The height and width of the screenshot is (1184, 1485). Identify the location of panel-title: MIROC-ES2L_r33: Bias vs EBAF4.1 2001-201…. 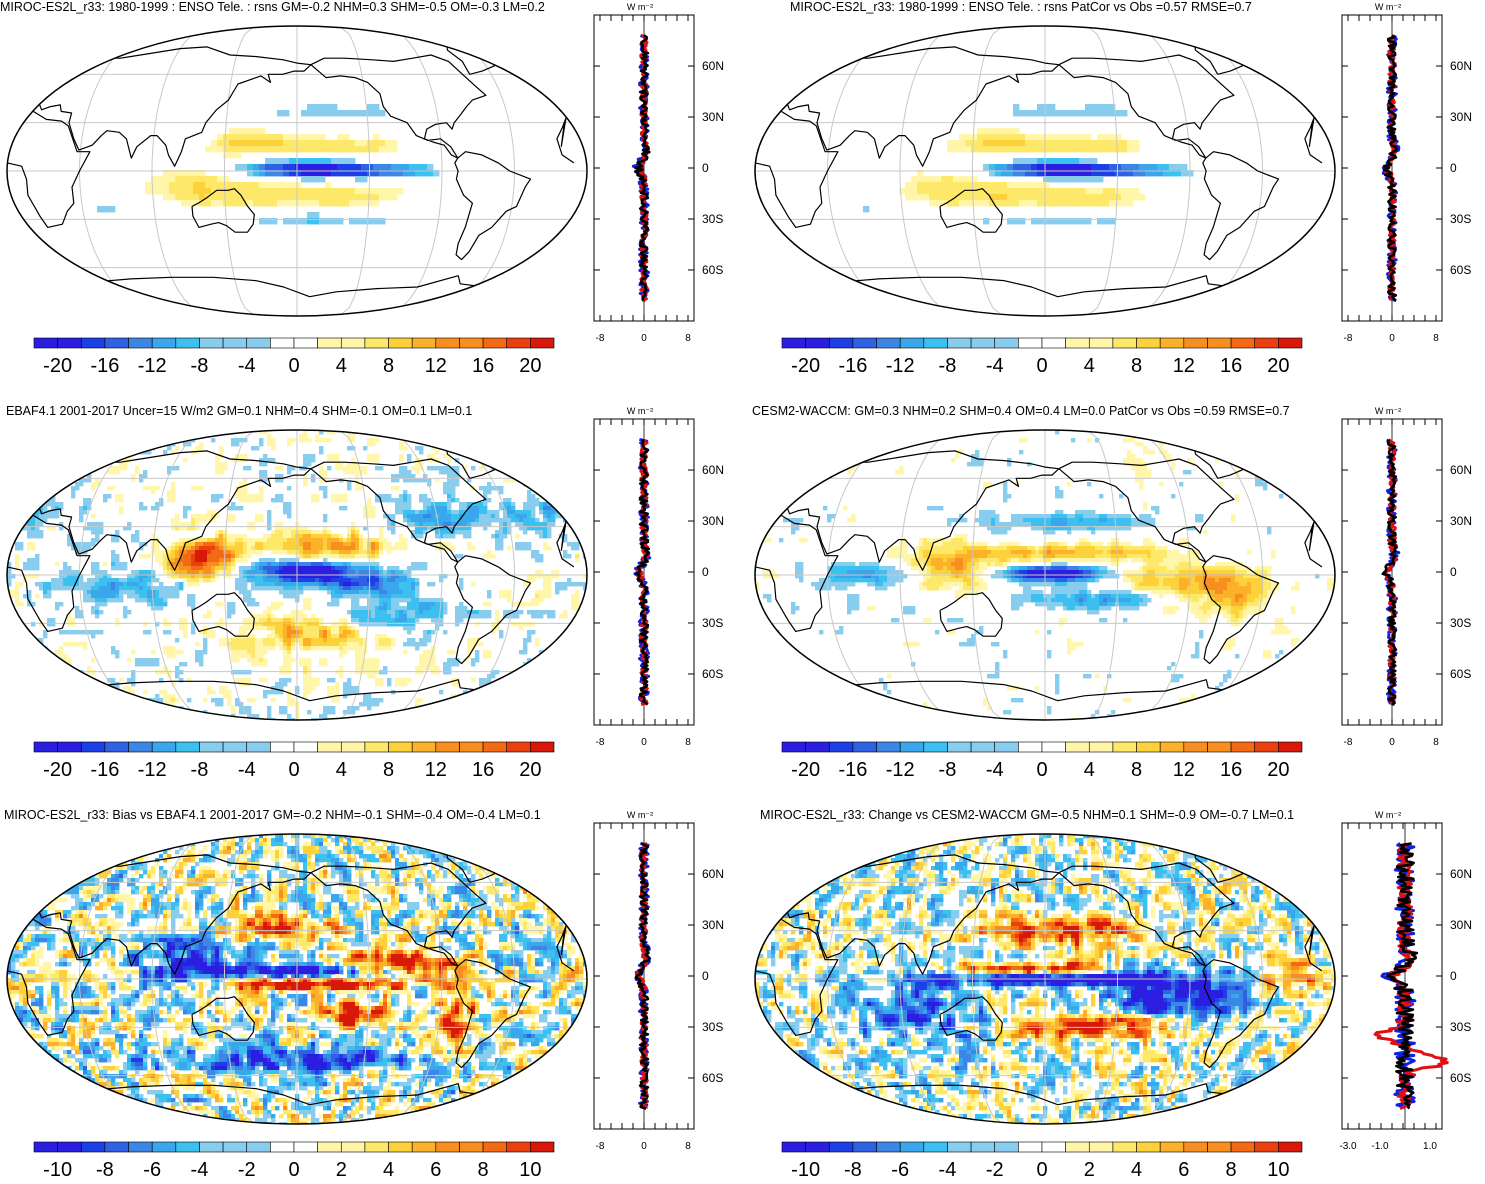
(272, 815).